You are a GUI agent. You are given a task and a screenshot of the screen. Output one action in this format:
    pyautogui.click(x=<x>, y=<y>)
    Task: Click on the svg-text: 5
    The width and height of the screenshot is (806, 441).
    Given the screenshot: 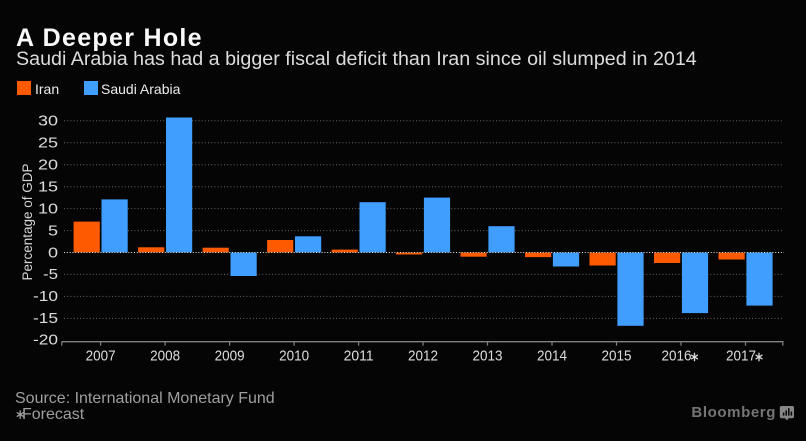 What is the action you would take?
    pyautogui.click(x=53, y=230)
    